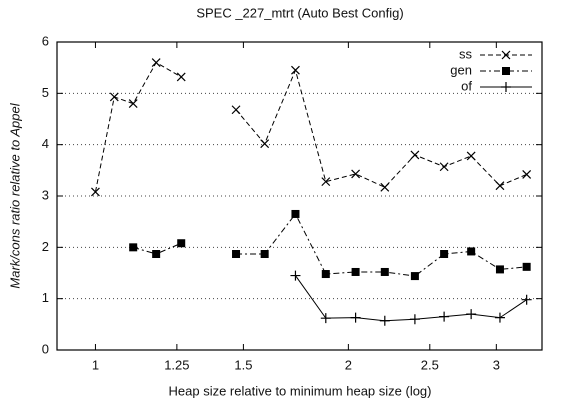 The height and width of the screenshot is (404, 562). What do you see at coordinates (45, 348) in the screenshot?
I see `y-tick-label: 0` at bounding box center [45, 348].